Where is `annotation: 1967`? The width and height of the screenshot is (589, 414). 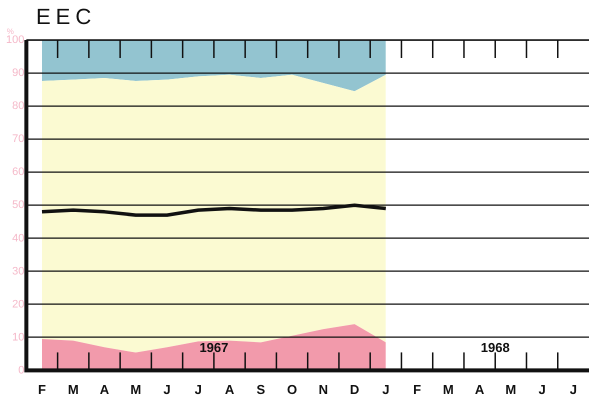
annotation: 1967 is located at coordinates (213, 347).